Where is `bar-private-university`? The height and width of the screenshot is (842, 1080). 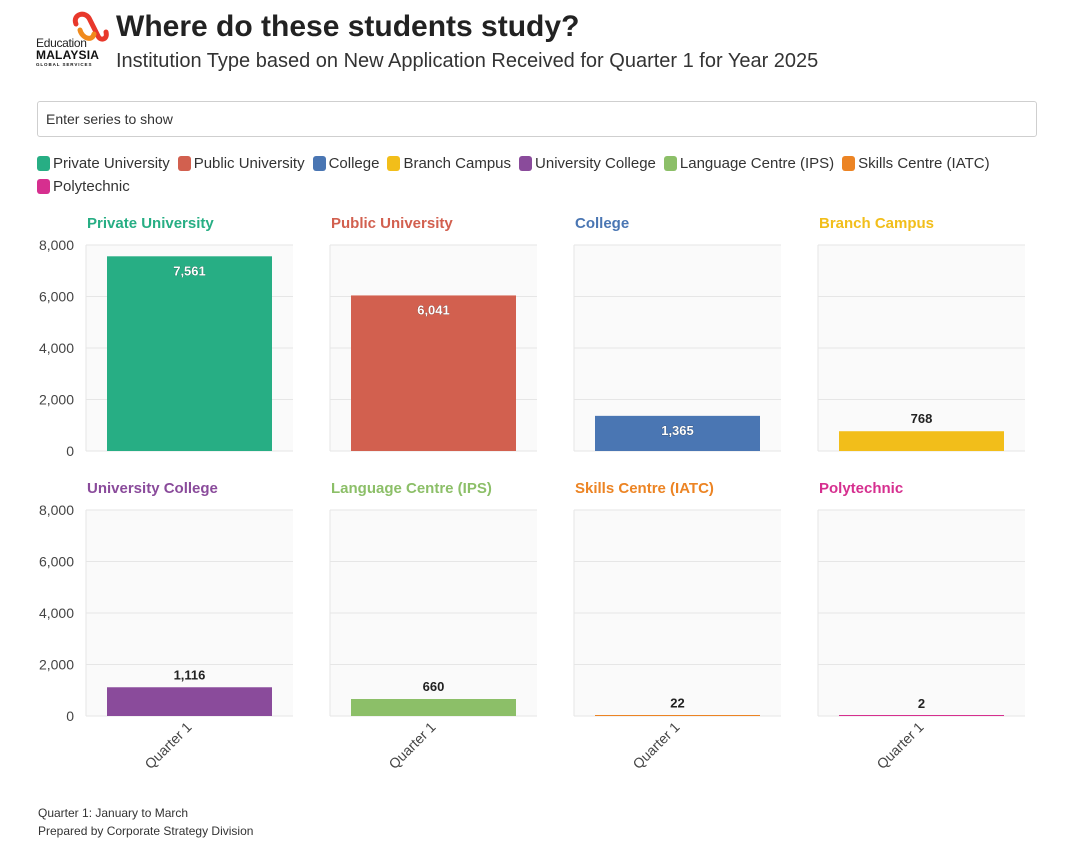 bar-private-university is located at coordinates (189, 353).